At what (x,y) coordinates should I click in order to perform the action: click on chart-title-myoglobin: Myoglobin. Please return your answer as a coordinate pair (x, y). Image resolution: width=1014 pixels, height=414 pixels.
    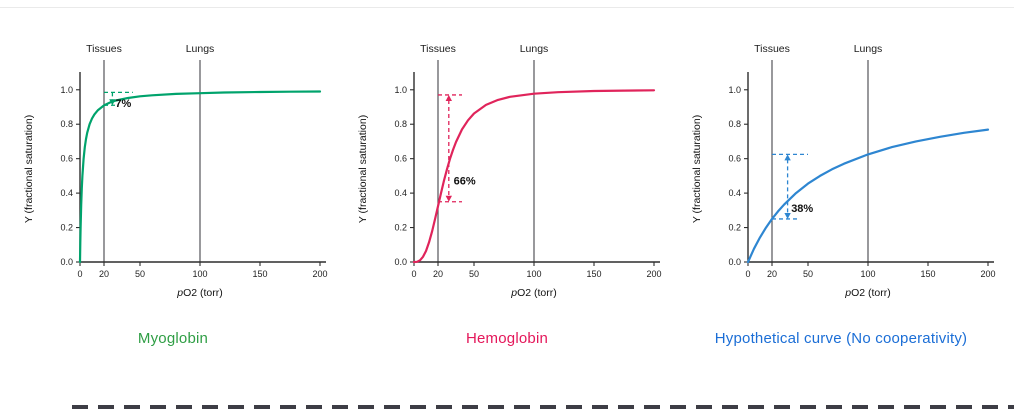
    Looking at the image, I should click on (173, 338).